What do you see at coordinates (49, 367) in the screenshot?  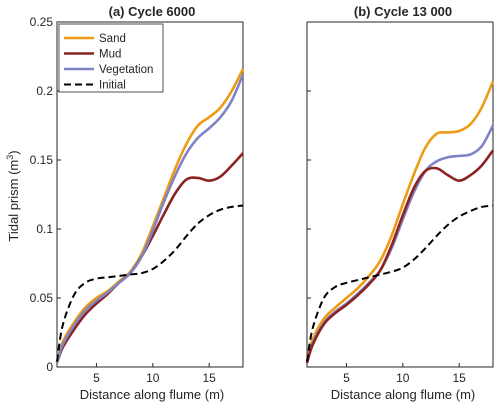 I see `panel-a-y-tick-label: 0` at bounding box center [49, 367].